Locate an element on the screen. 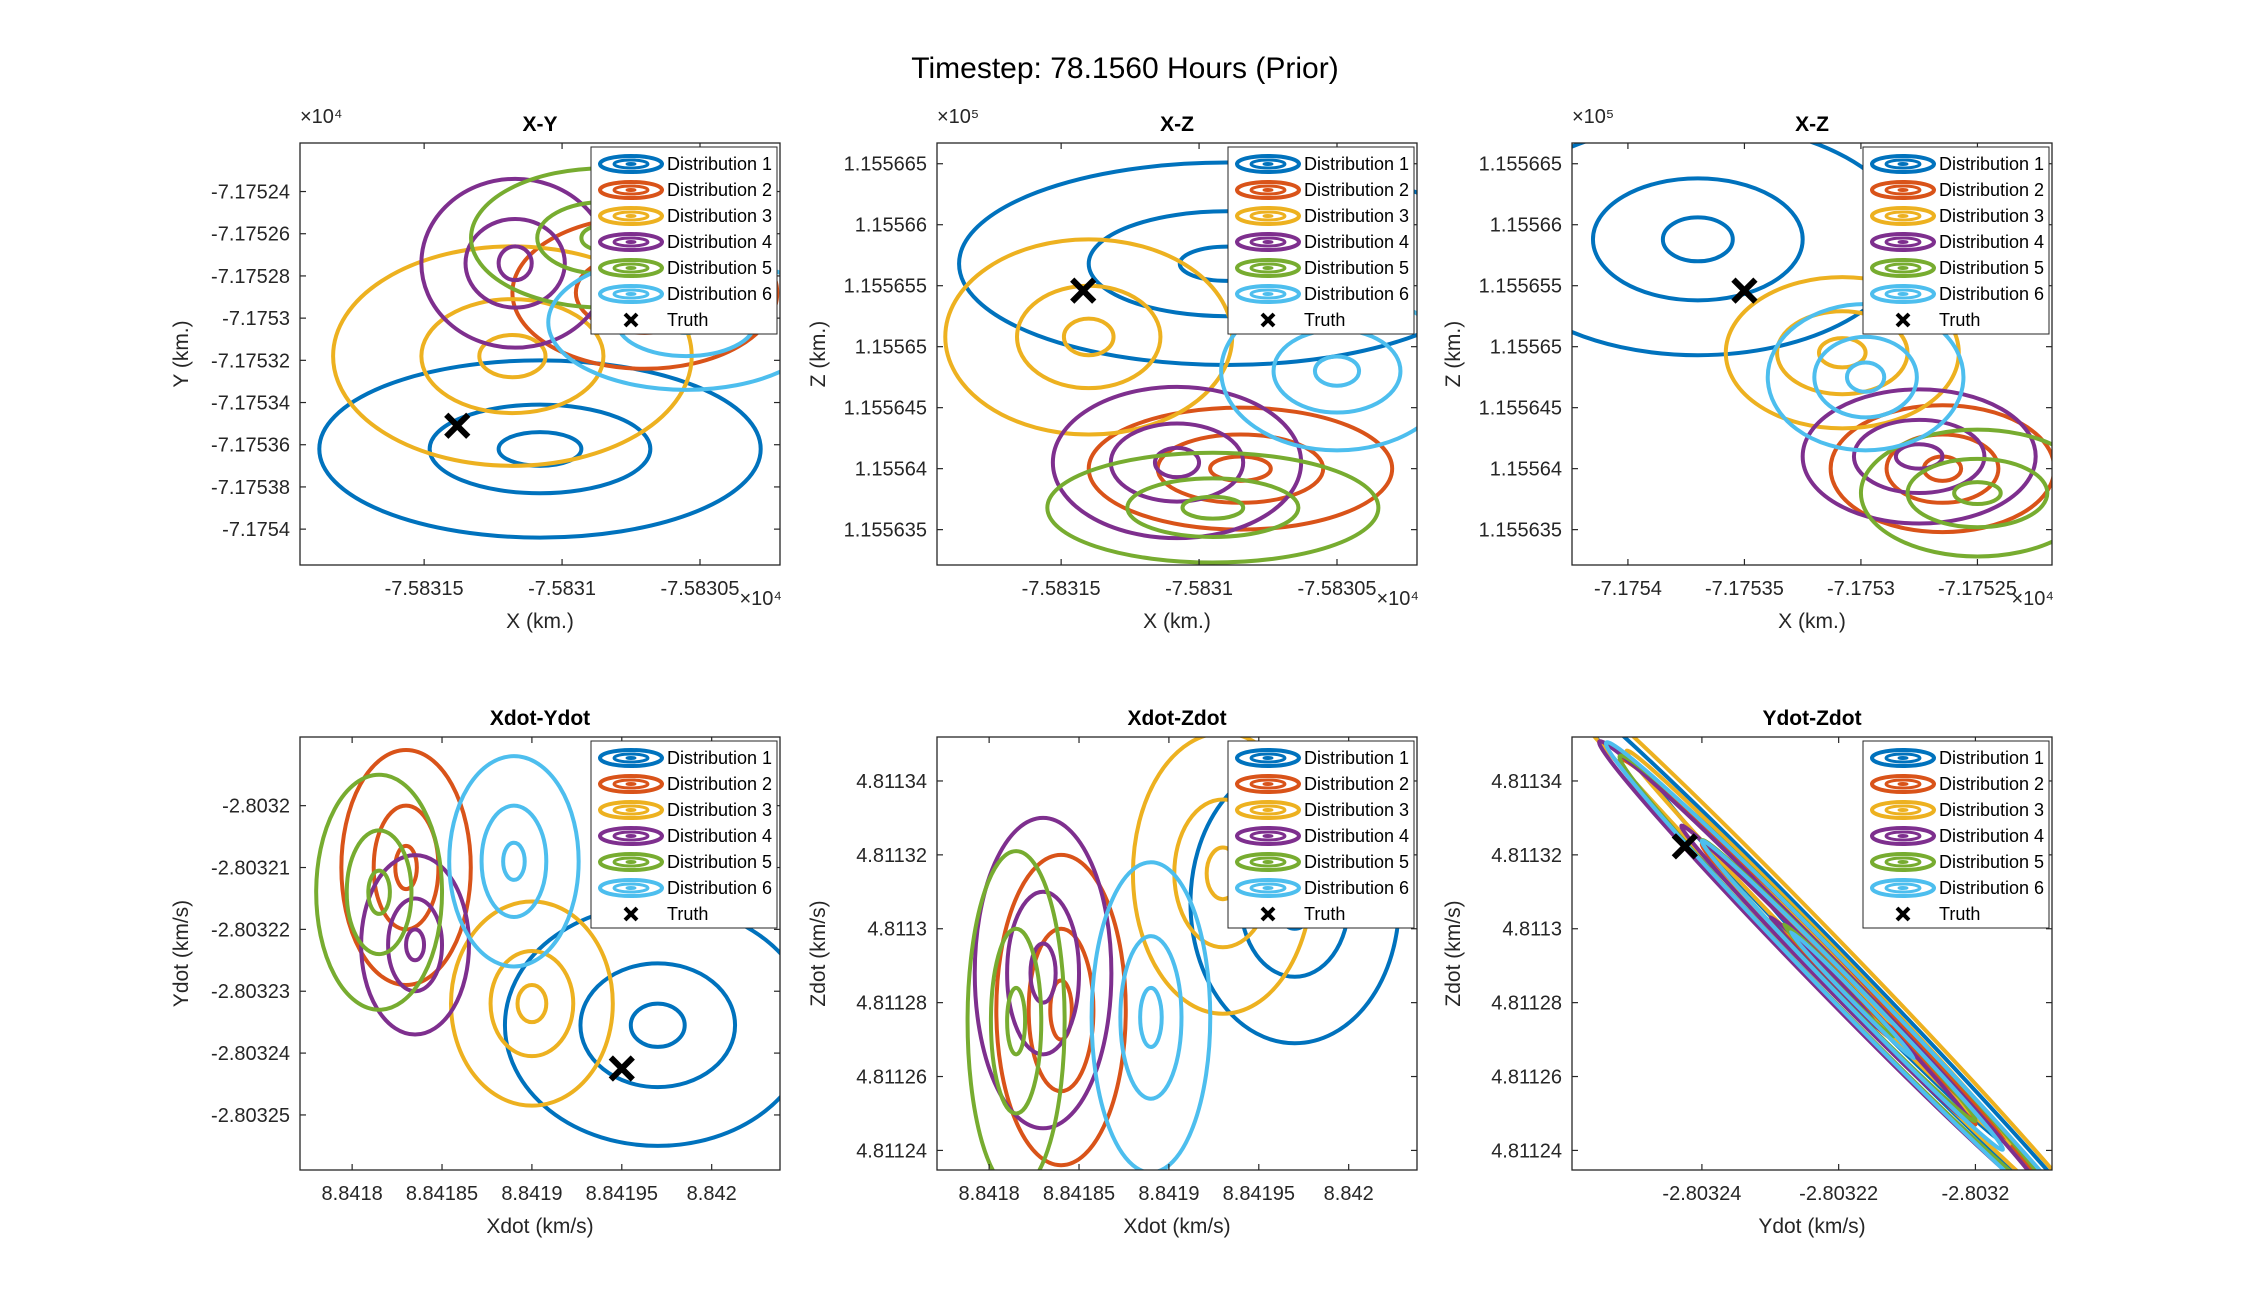 Image resolution: width=2250 pixels, height=1302 pixels. y-tick-label: -7.17532 is located at coordinates (250, 361).